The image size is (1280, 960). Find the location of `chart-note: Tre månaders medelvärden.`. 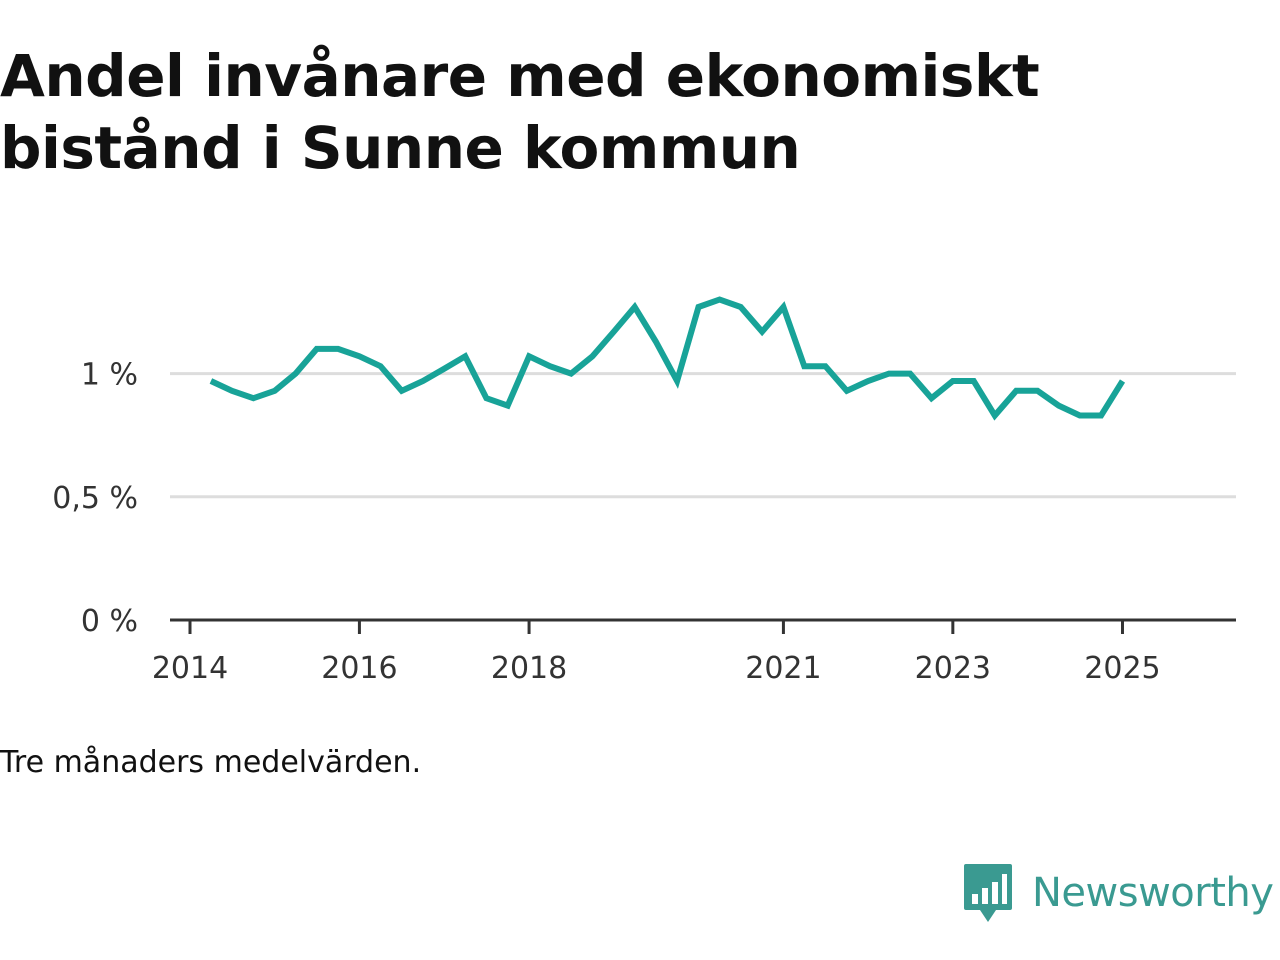

chart-note: Tre månaders medelvärden. is located at coordinates (211, 762).